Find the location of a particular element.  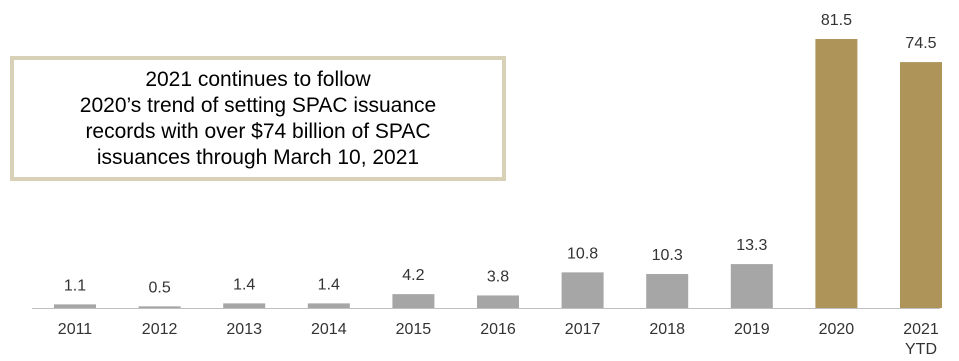

data-label: 1.1 is located at coordinates (75, 285).